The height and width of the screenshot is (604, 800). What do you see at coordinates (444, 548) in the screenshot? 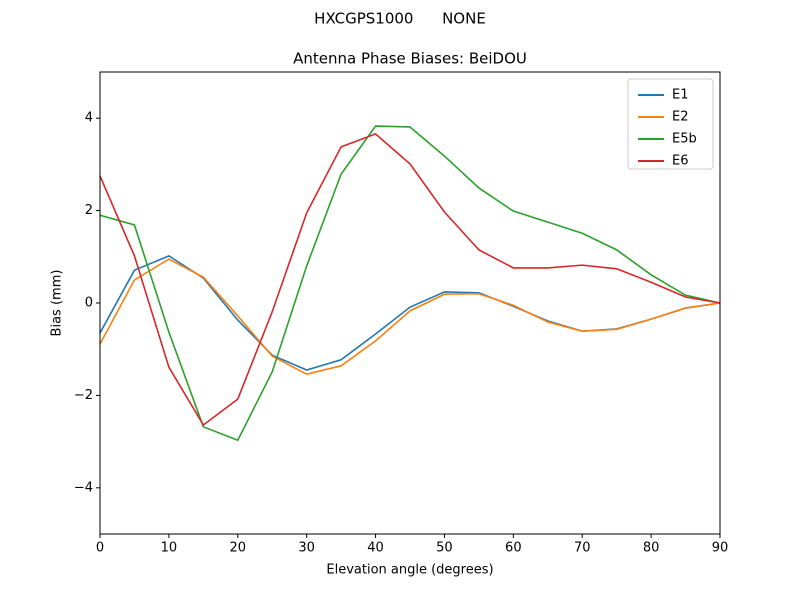
I see `x-tick-label: 50` at bounding box center [444, 548].